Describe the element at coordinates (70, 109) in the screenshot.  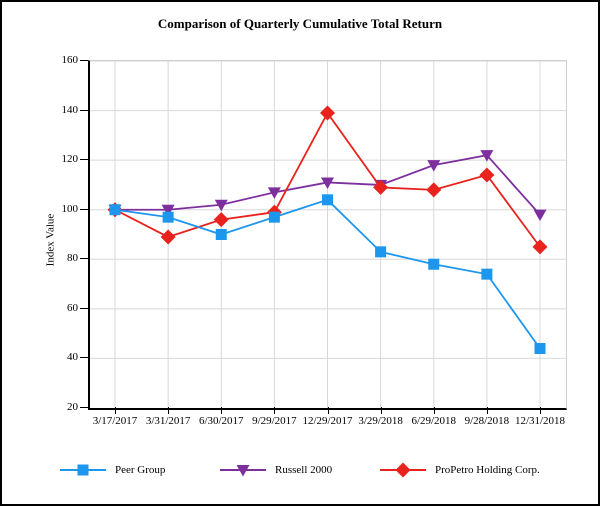
I see `y-tick-label: 140` at that location.